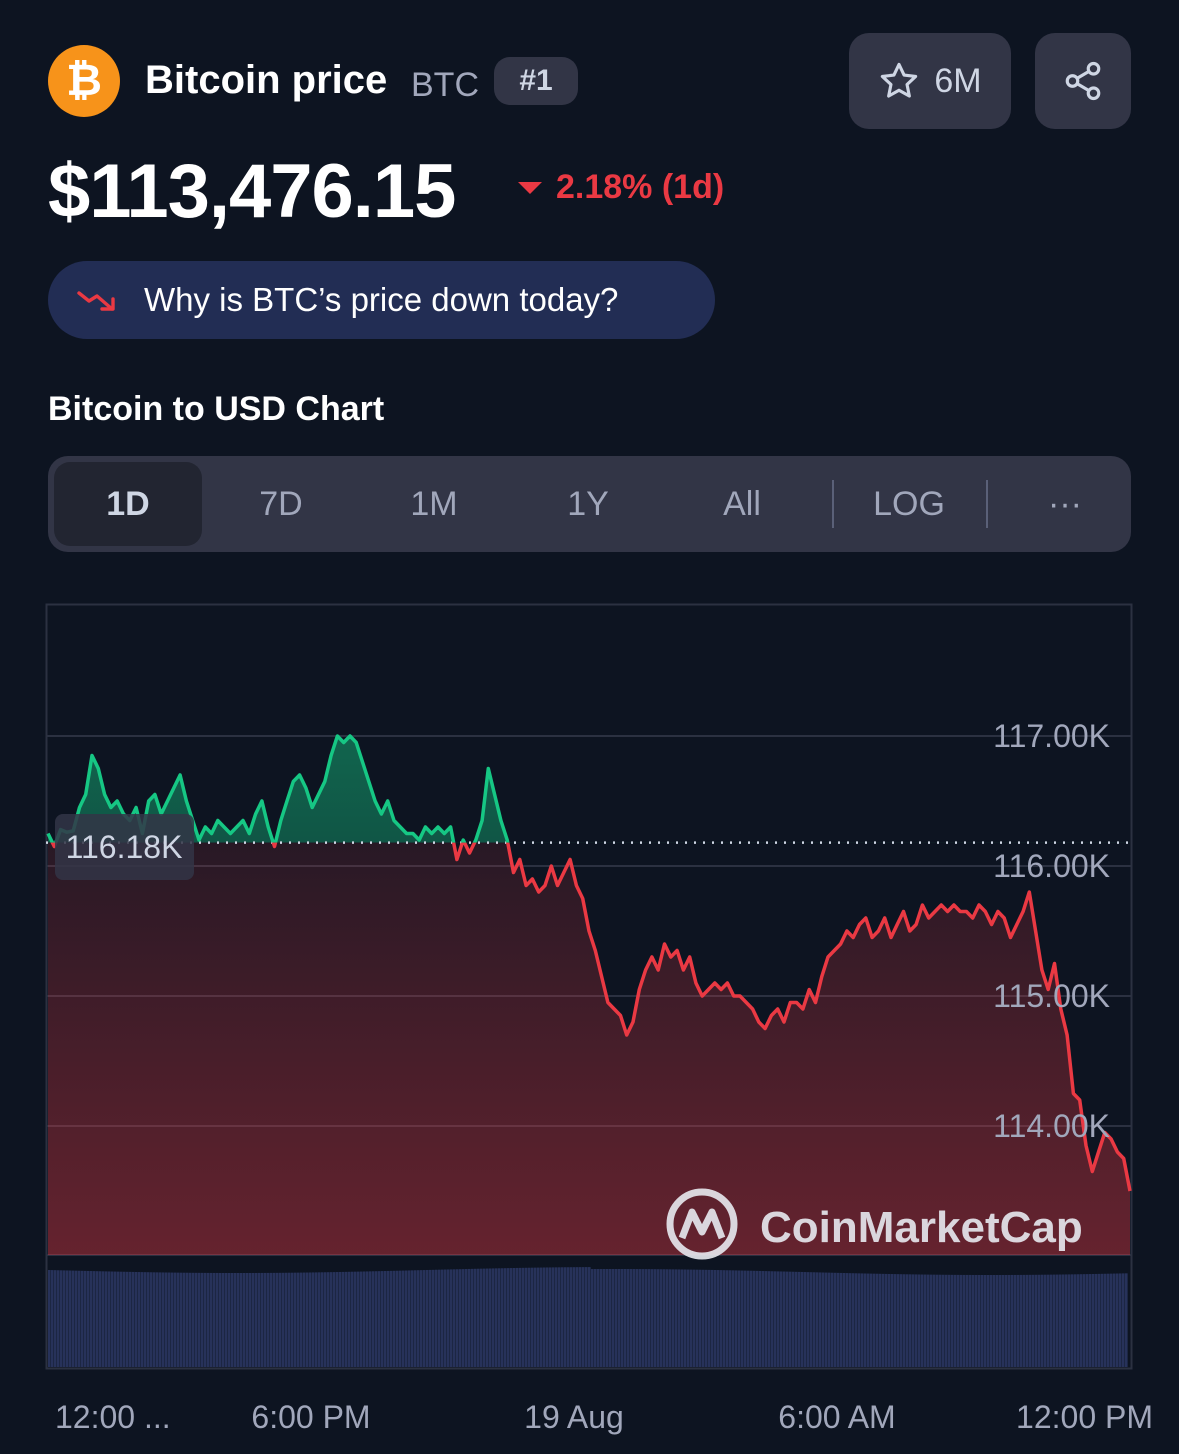  What do you see at coordinates (921, 1227) in the screenshot?
I see `watermark-text: CoinMarketCap` at bounding box center [921, 1227].